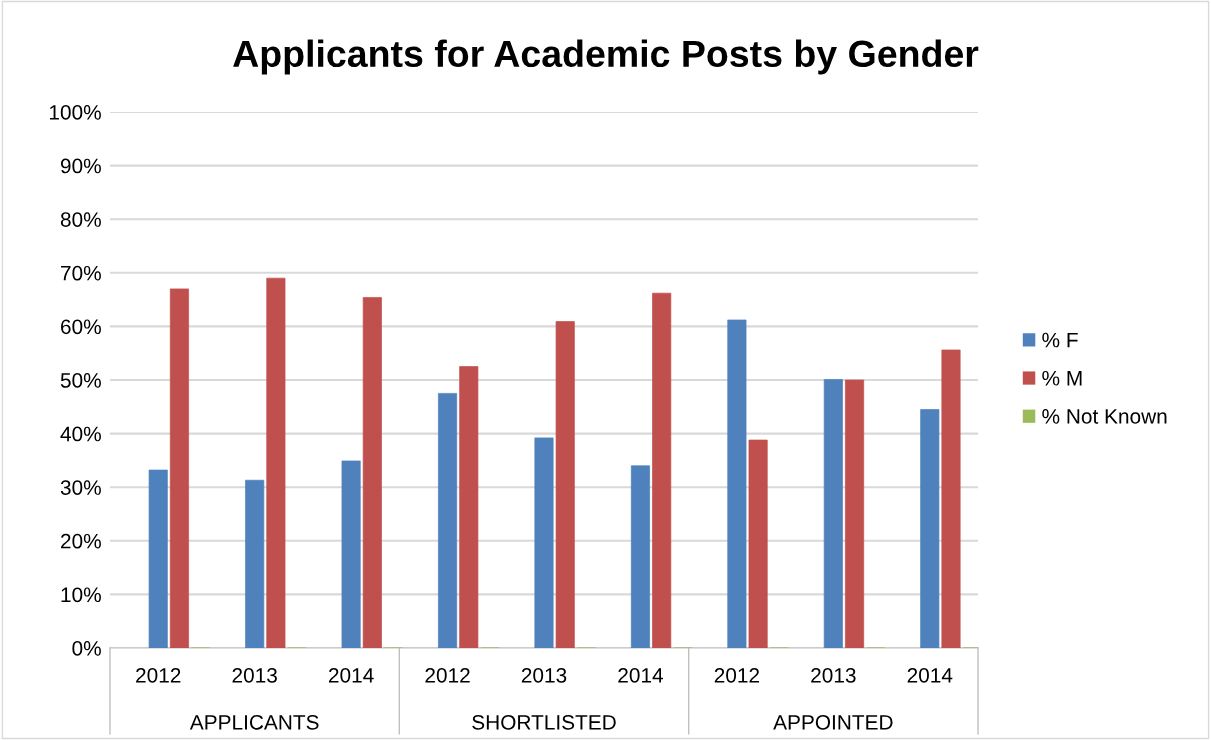 The width and height of the screenshot is (1211, 740). I want to click on y-tick-label: 60%, so click(81, 327).